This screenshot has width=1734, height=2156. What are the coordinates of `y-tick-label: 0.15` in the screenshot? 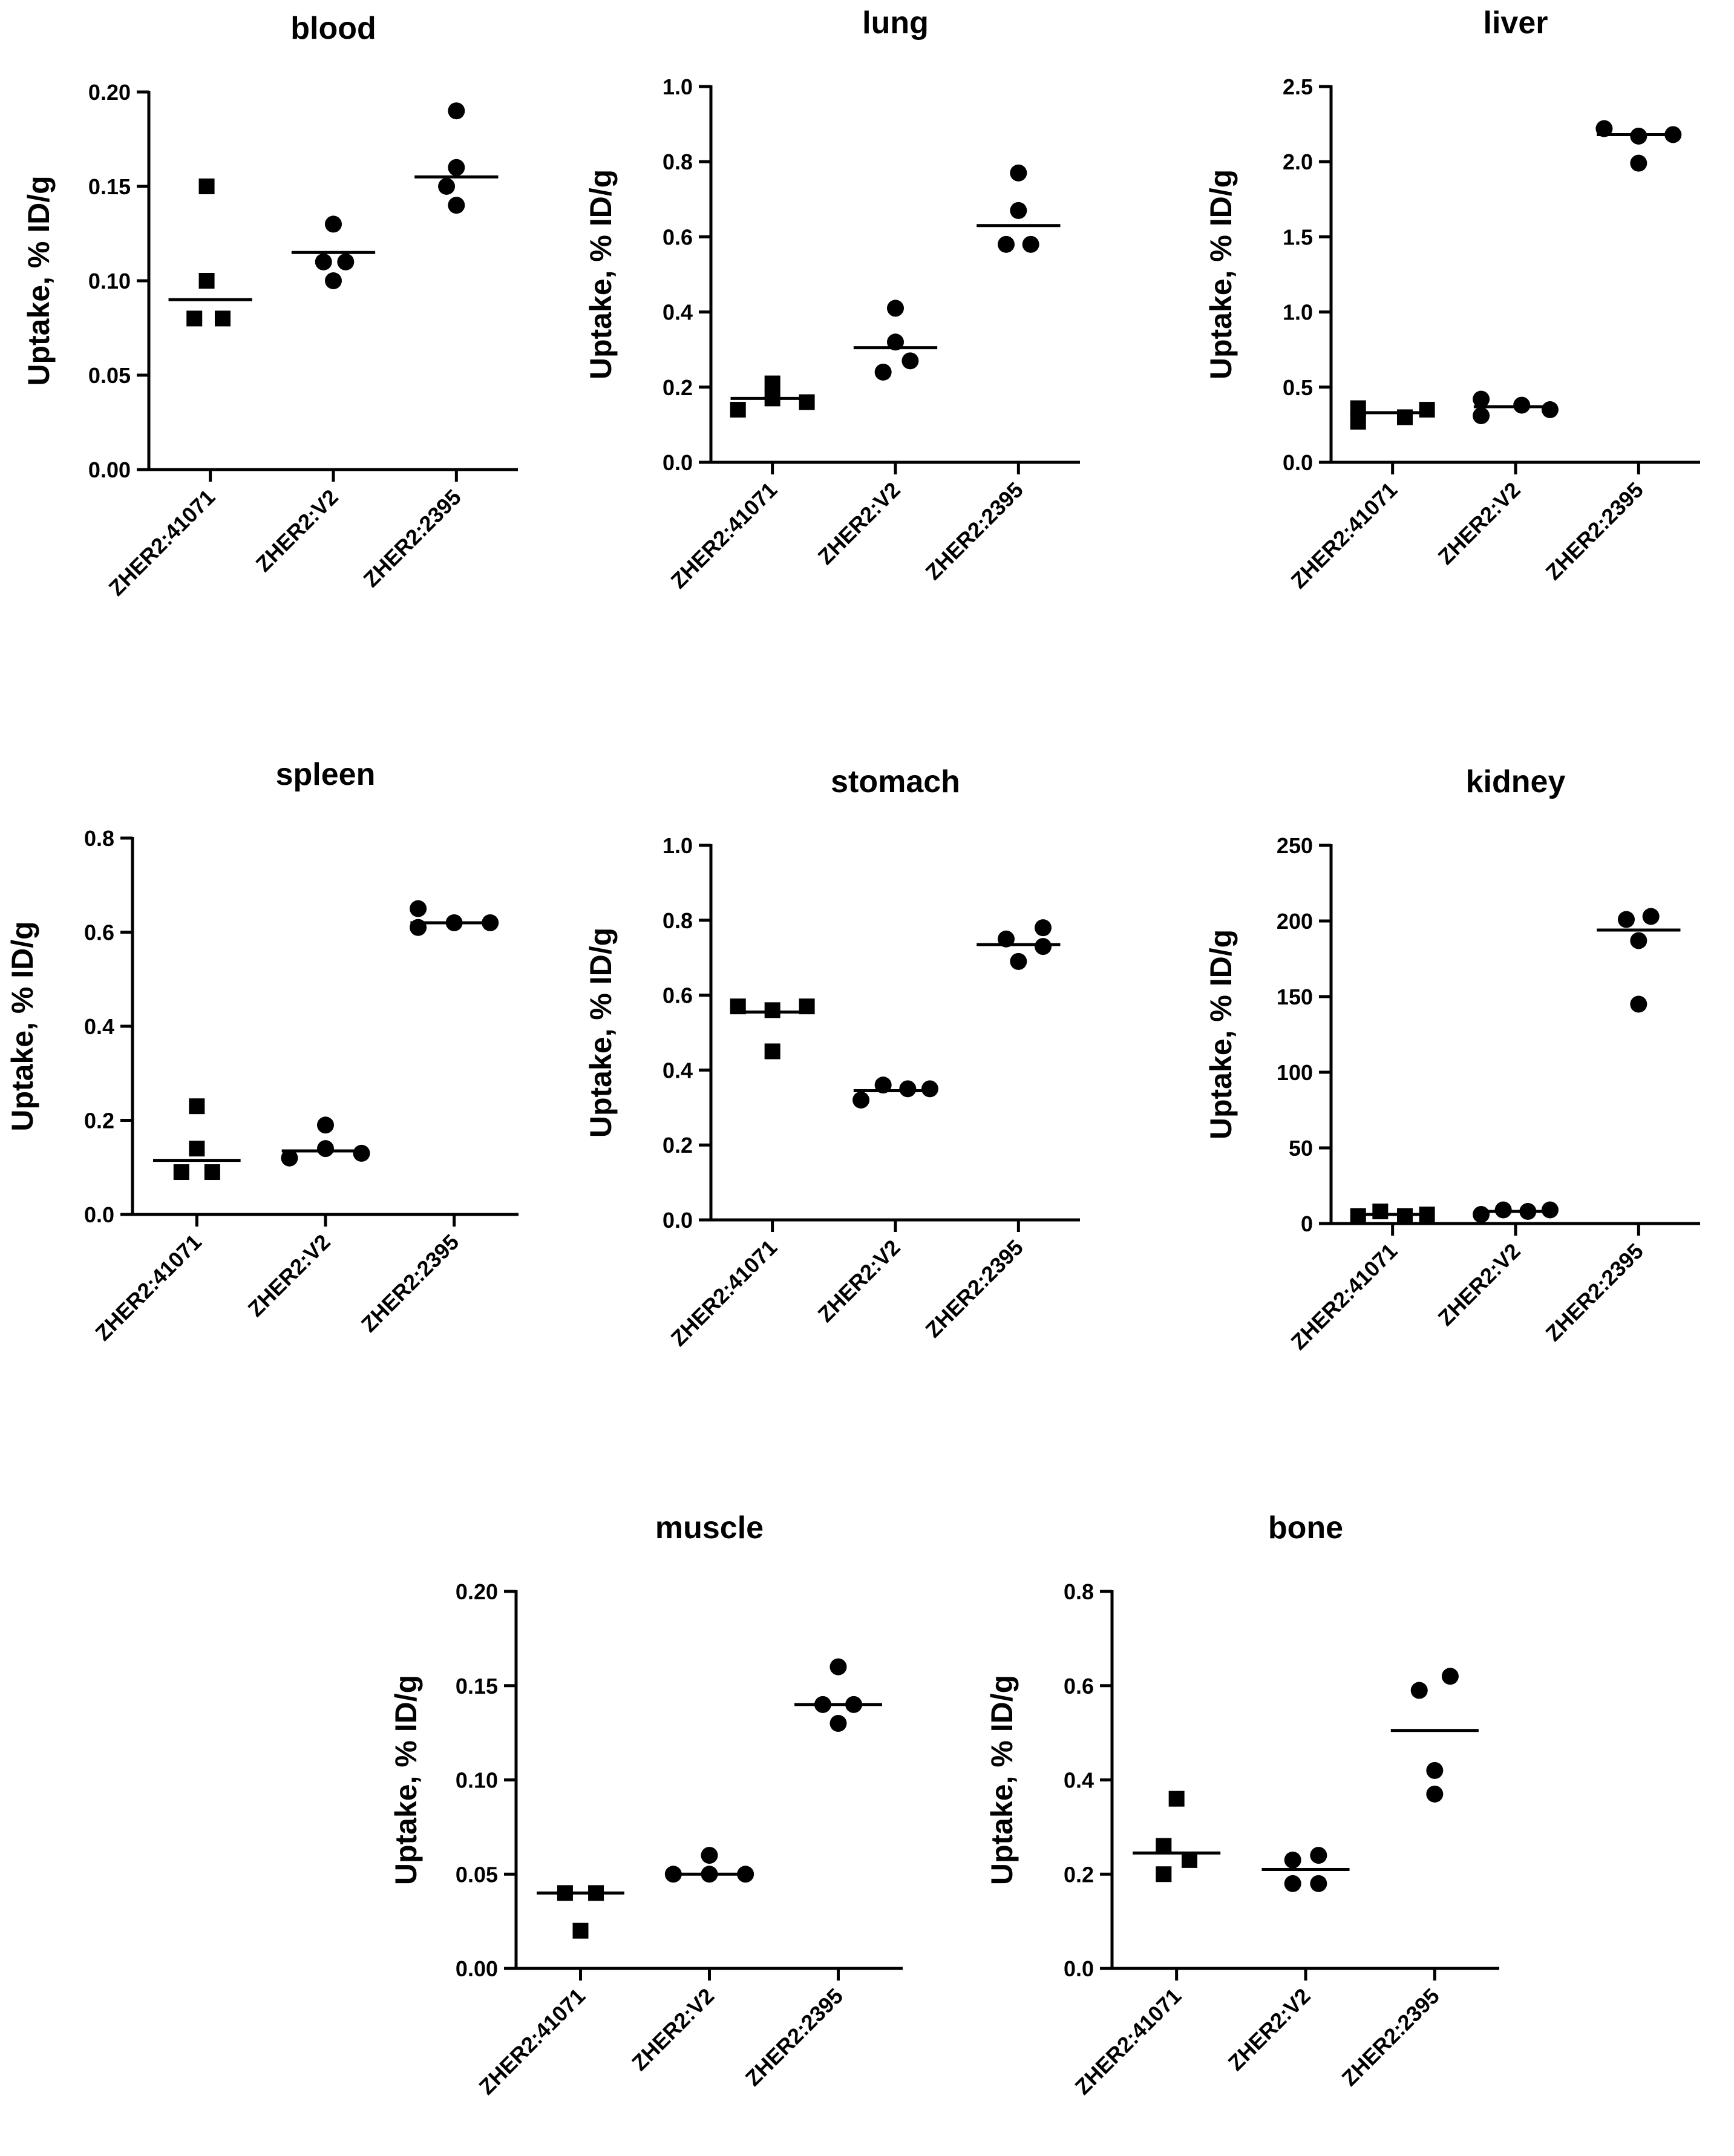 It's located at (110, 186).